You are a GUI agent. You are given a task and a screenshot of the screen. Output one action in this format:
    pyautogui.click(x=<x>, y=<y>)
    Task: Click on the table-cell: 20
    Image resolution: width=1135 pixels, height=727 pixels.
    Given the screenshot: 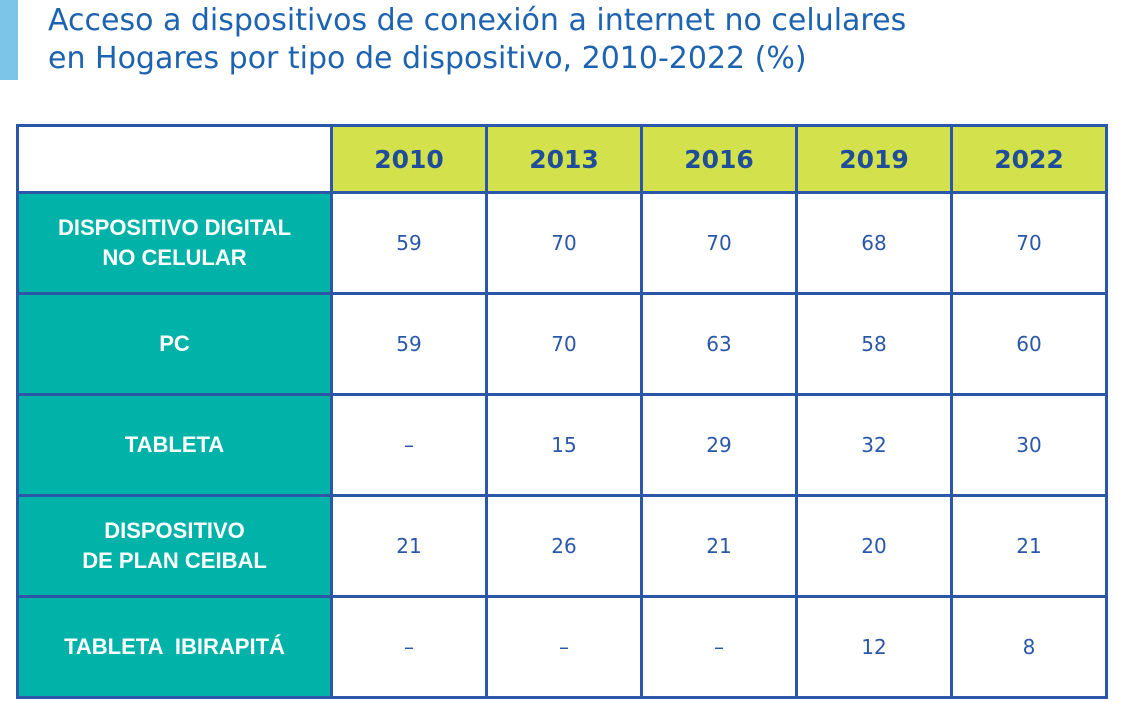 What is the action you would take?
    pyautogui.click(x=874, y=546)
    